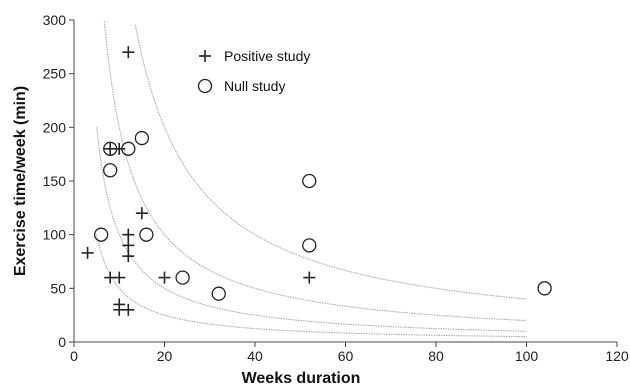  Describe the element at coordinates (165, 356) in the screenshot. I see `x-tick-label: 20` at that location.